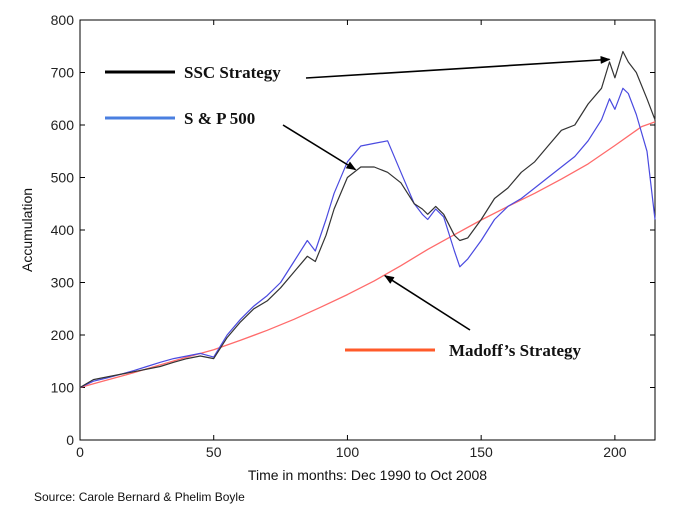  I want to click on x-tick-label: 200, so click(615, 452).